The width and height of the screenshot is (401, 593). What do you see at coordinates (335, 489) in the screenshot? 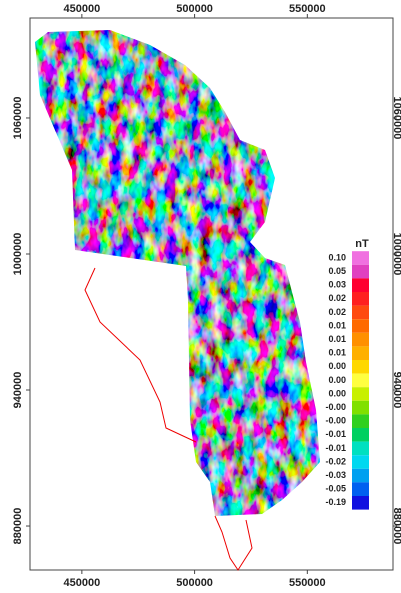
I see `legend-label: -0.05` at bounding box center [335, 489].